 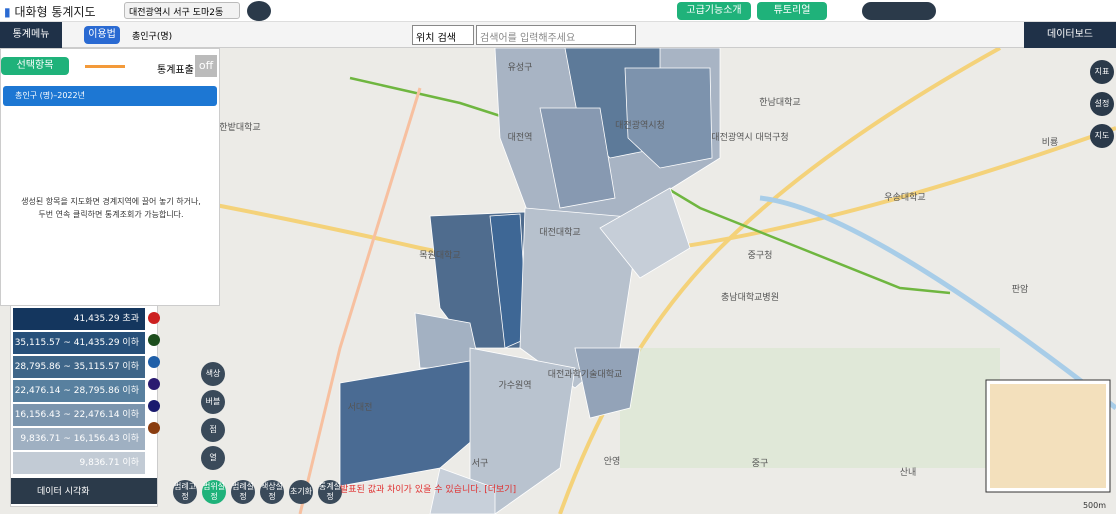 I want to click on map-tool: 색상설정, so click(x=272, y=492).